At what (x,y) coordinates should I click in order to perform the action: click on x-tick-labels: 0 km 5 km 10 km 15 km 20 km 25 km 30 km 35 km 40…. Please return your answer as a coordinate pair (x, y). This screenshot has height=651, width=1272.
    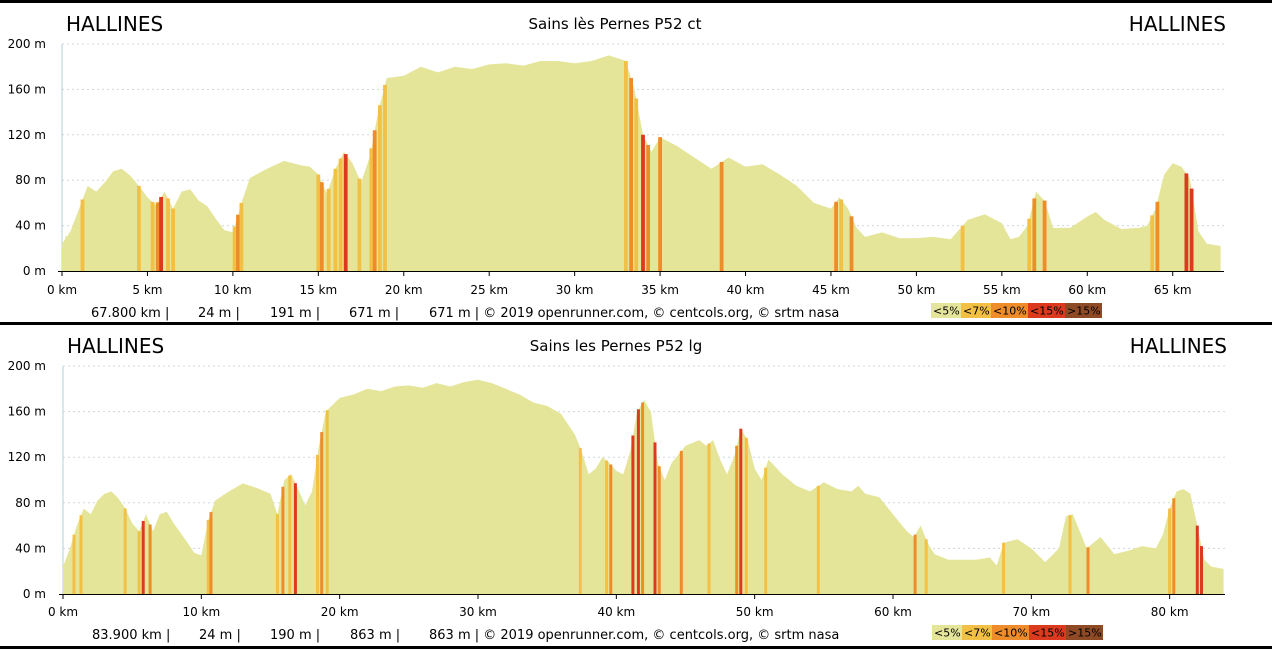
    Looking at the image, I should click on (619, 290).